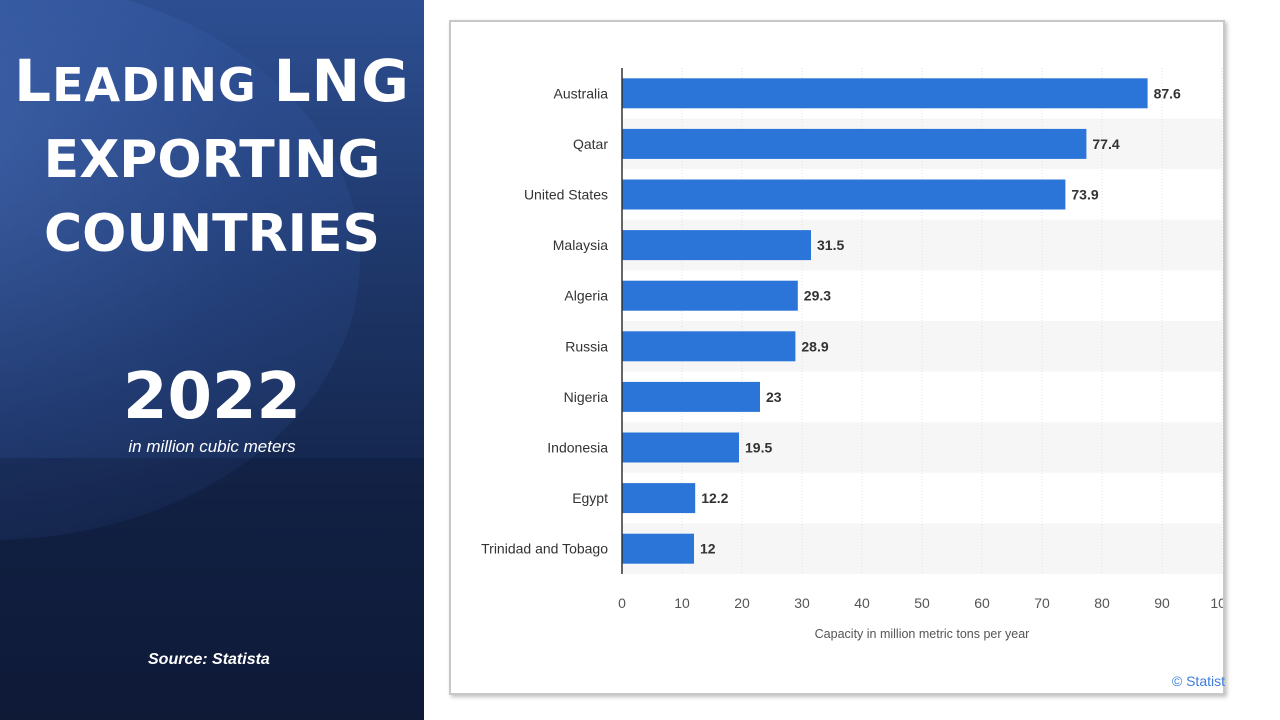 This screenshot has height=720, width=1280. I want to click on title-line-3: COUNTRIES, so click(212, 234).